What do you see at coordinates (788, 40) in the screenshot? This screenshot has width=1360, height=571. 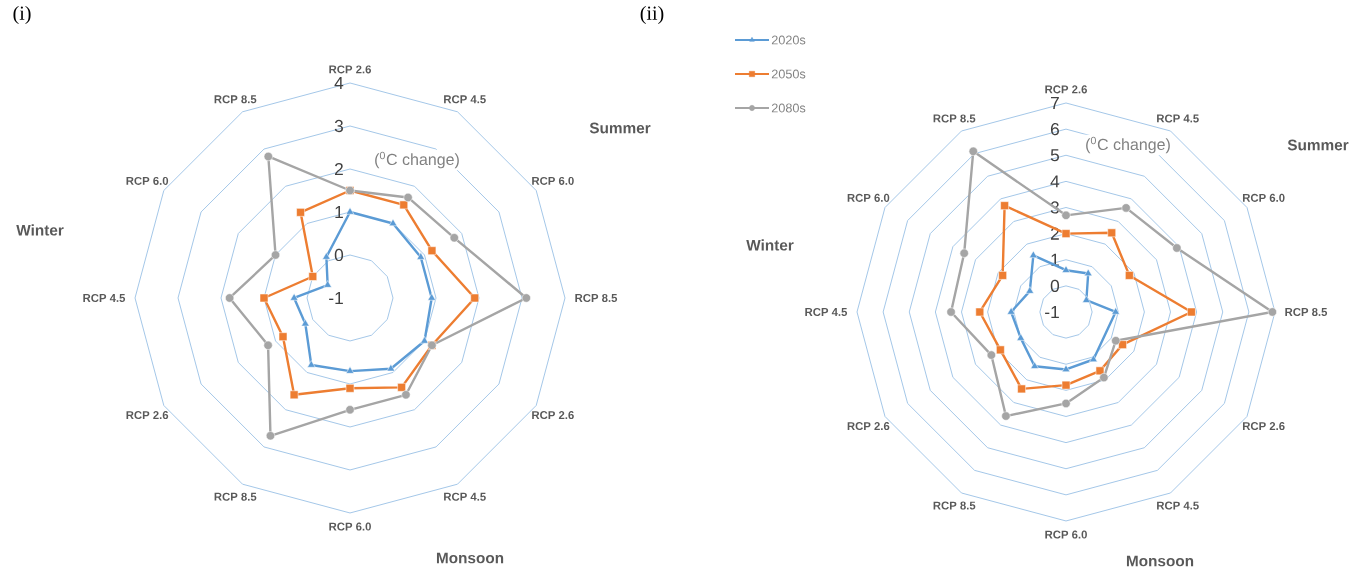 I see `legend-label: 2020s` at bounding box center [788, 40].